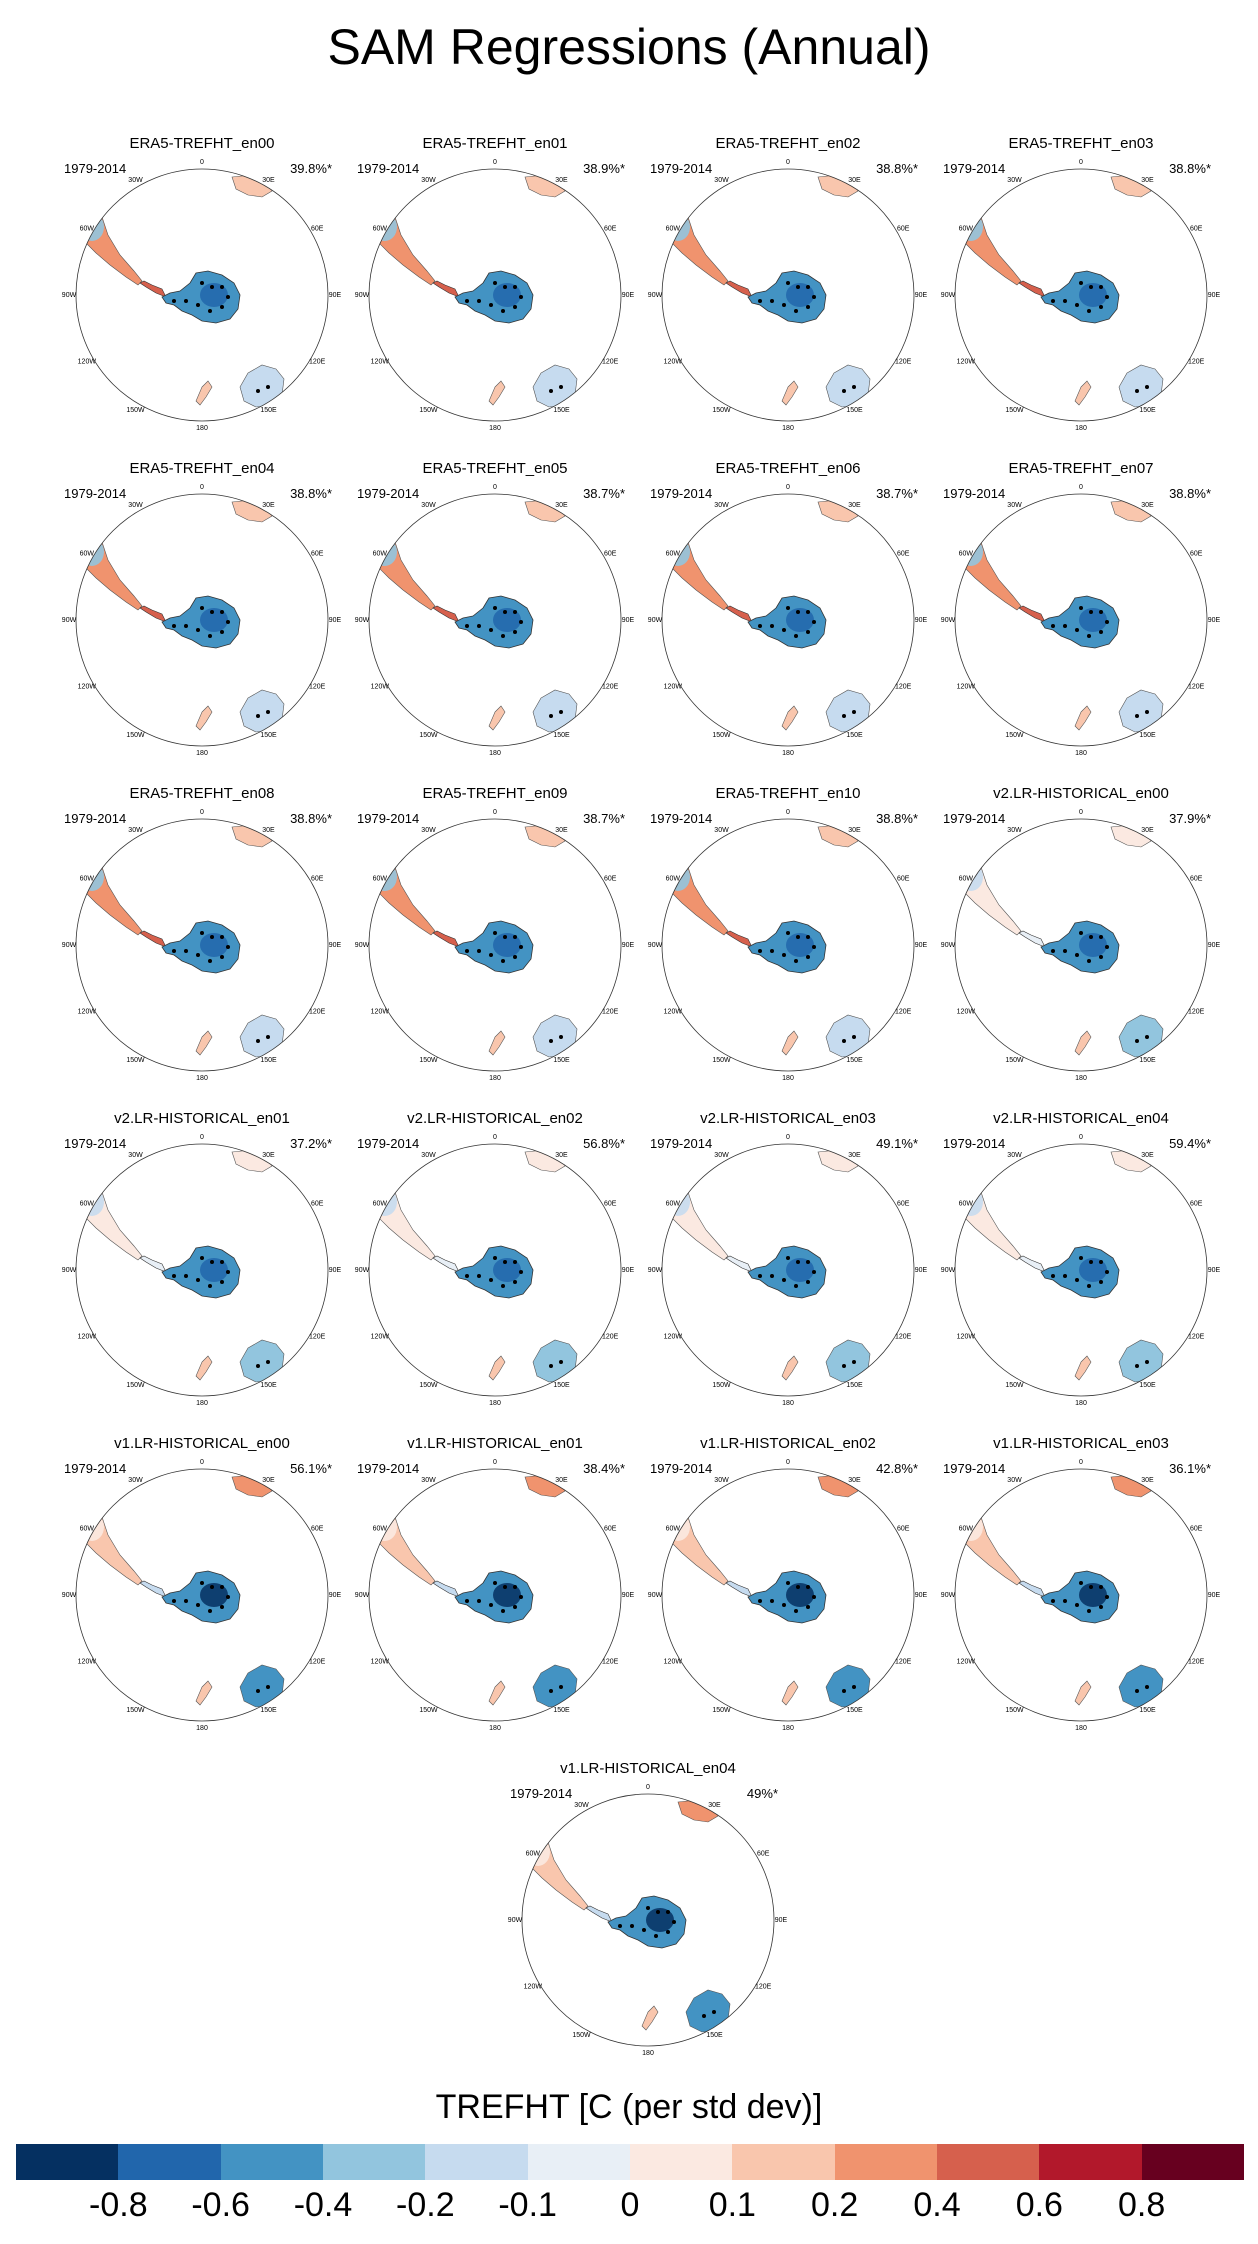 The image size is (1258, 2244). Describe the element at coordinates (948, 1270) in the screenshot. I see `longitude-label: 90W` at that location.